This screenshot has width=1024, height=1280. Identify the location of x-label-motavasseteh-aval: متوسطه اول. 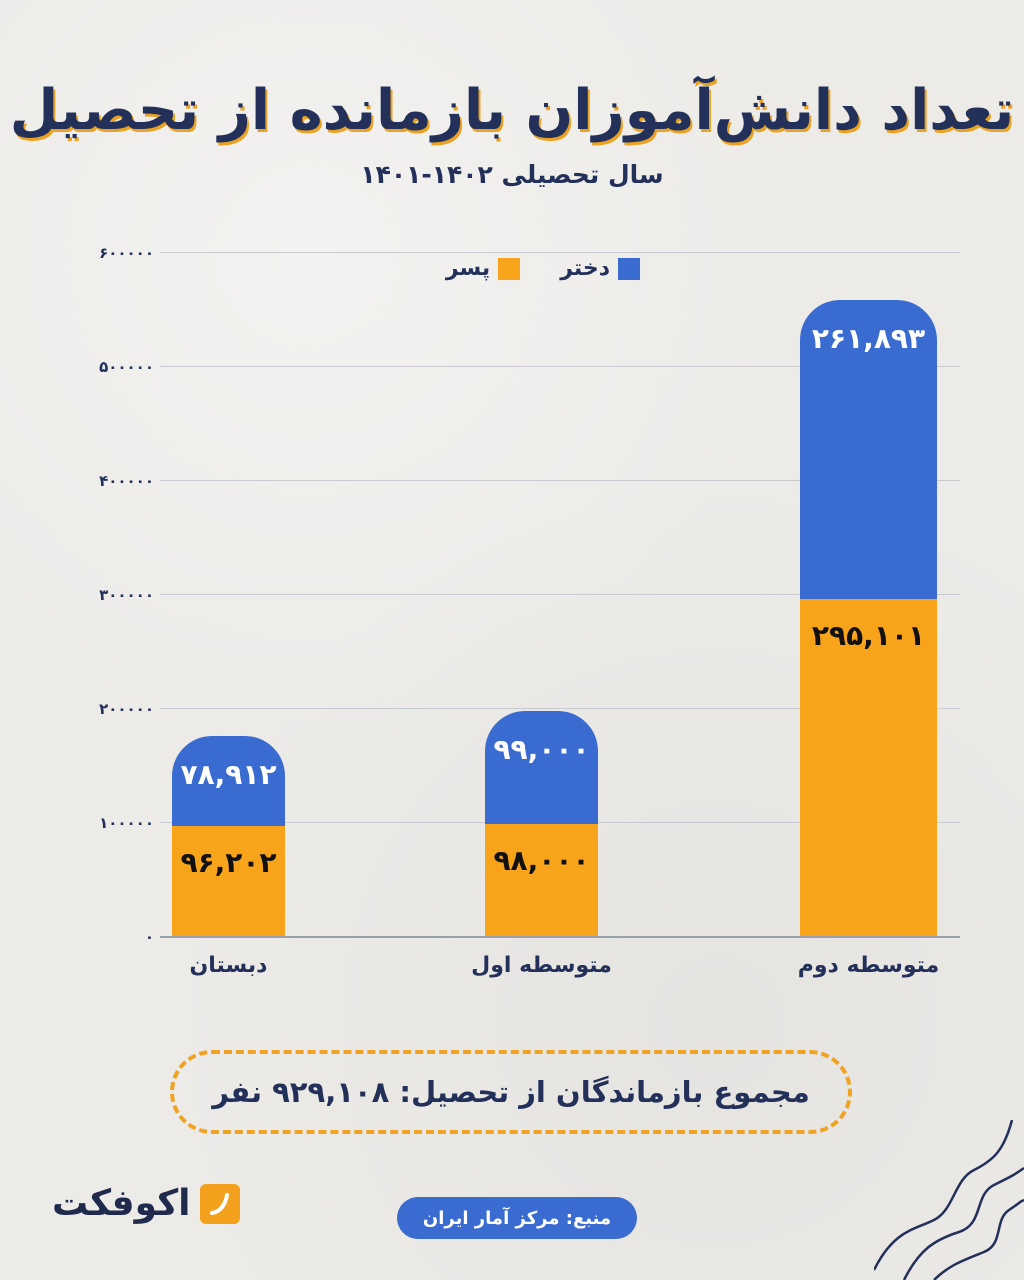
(541, 965).